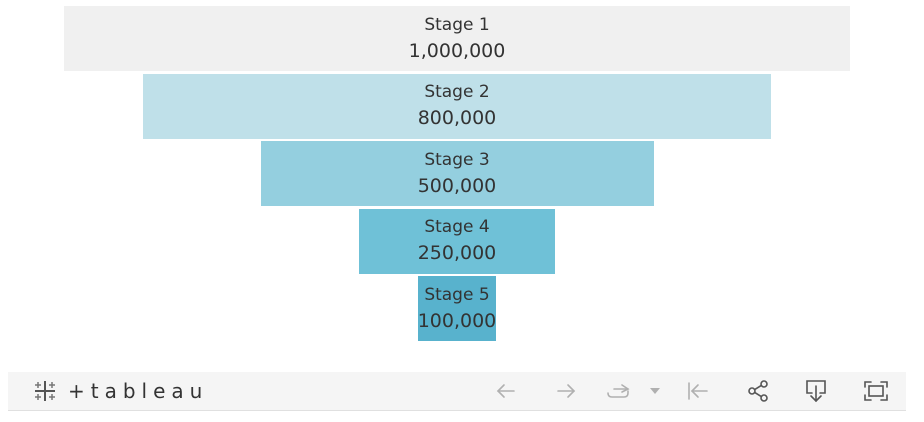 The width and height of the screenshot is (924, 422). I want to click on funnel-bar: Stage 3 500,000, so click(457, 173).